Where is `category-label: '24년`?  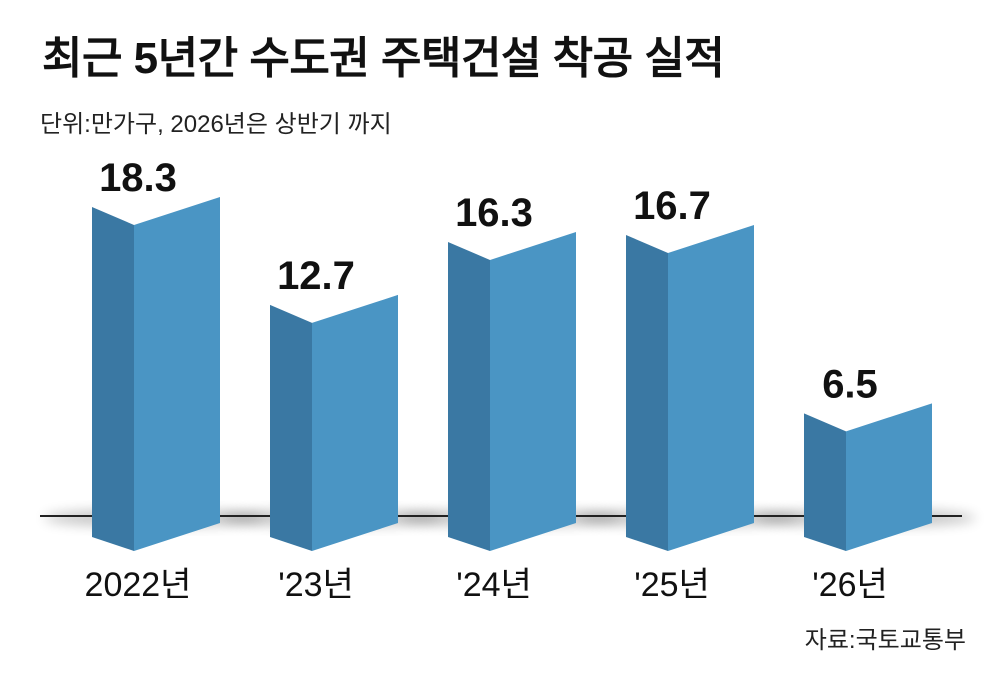 category-label: '24년 is located at coordinates (494, 585).